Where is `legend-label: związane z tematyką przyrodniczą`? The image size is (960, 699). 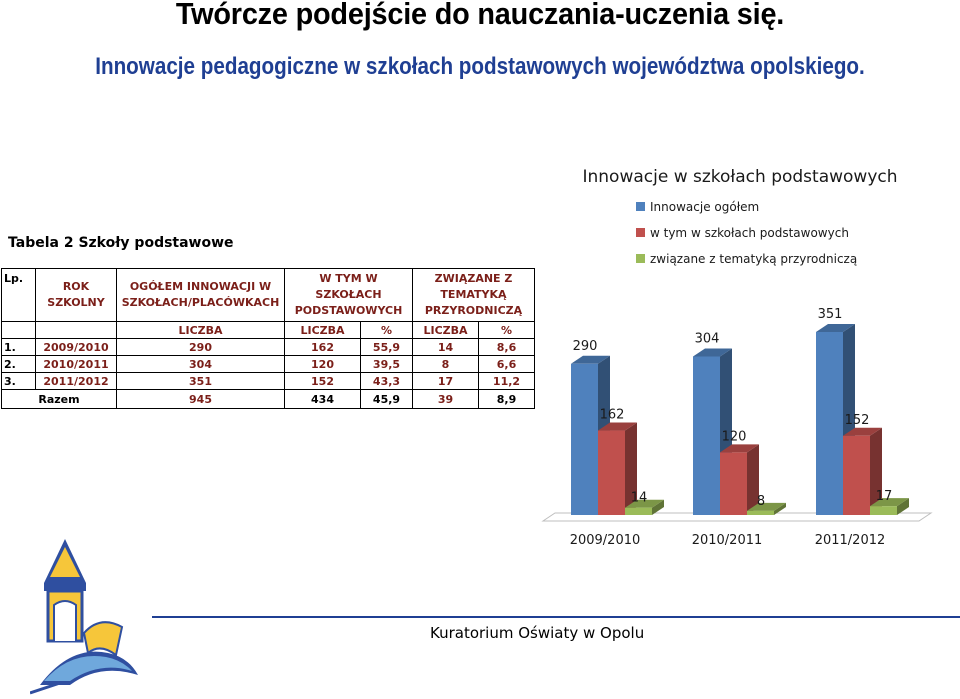 legend-label: związane z tematyką przyrodniczą is located at coordinates (753, 259).